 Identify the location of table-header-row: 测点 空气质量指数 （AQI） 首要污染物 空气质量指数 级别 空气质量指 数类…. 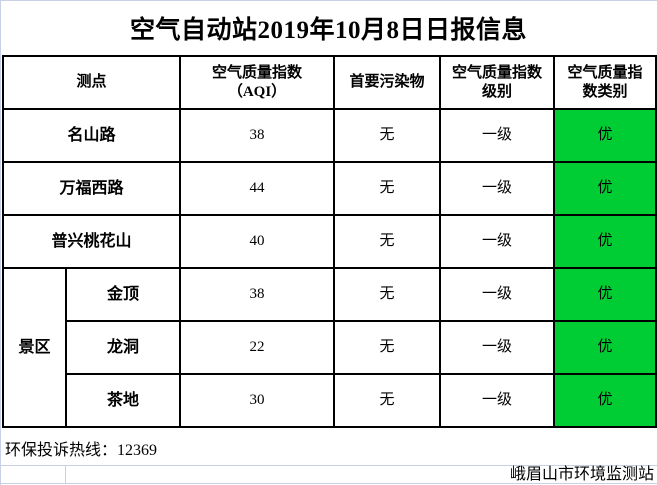
(329, 82).